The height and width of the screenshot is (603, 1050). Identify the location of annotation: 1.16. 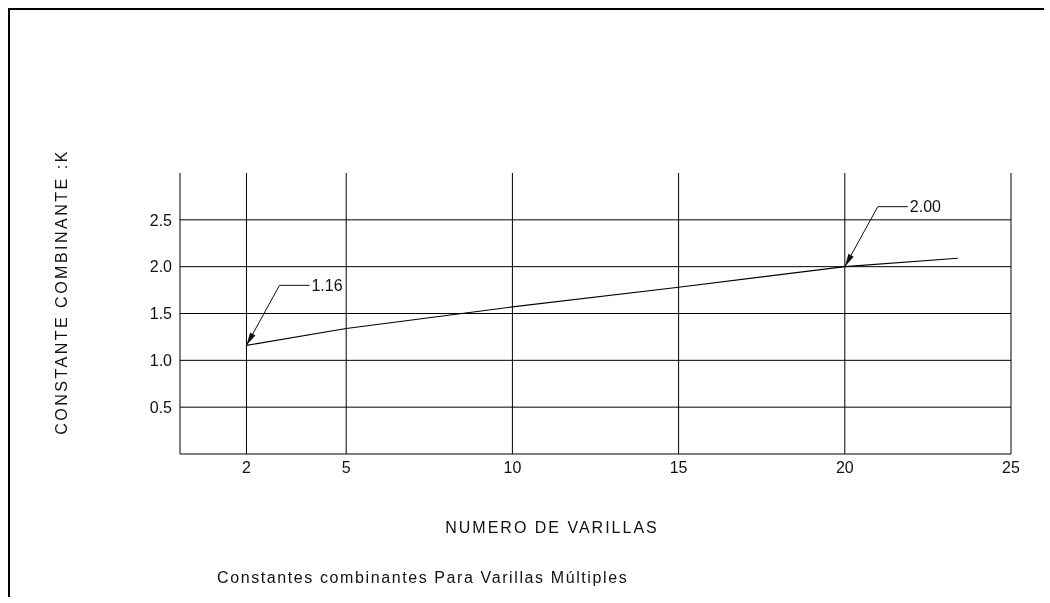
(327, 285).